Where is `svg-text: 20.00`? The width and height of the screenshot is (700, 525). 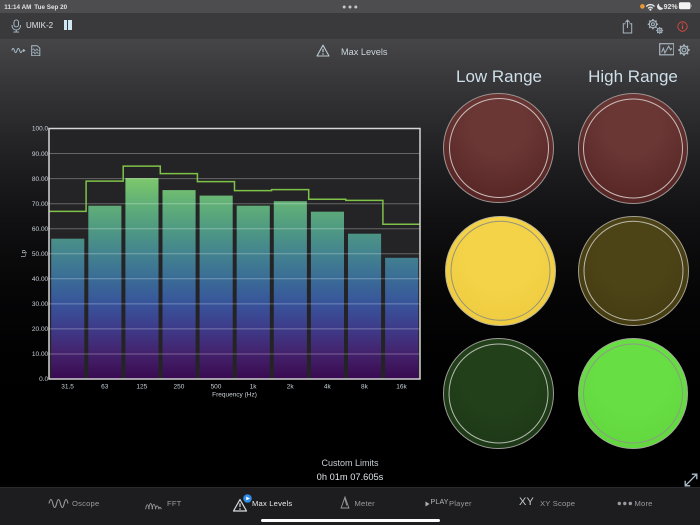
svg-text: 20.00 is located at coordinates (40, 329).